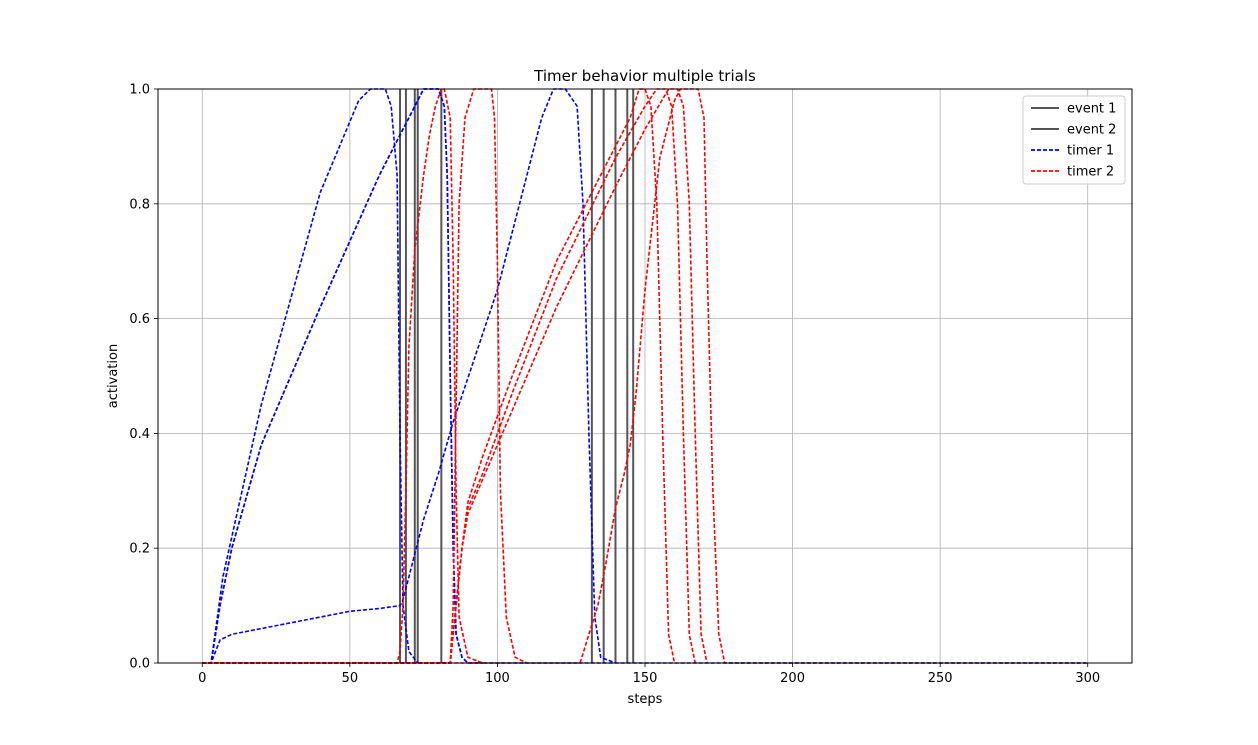 This screenshot has width=1258, height=745. Describe the element at coordinates (1090, 151) in the screenshot. I see `legend-label: timer 1` at that location.